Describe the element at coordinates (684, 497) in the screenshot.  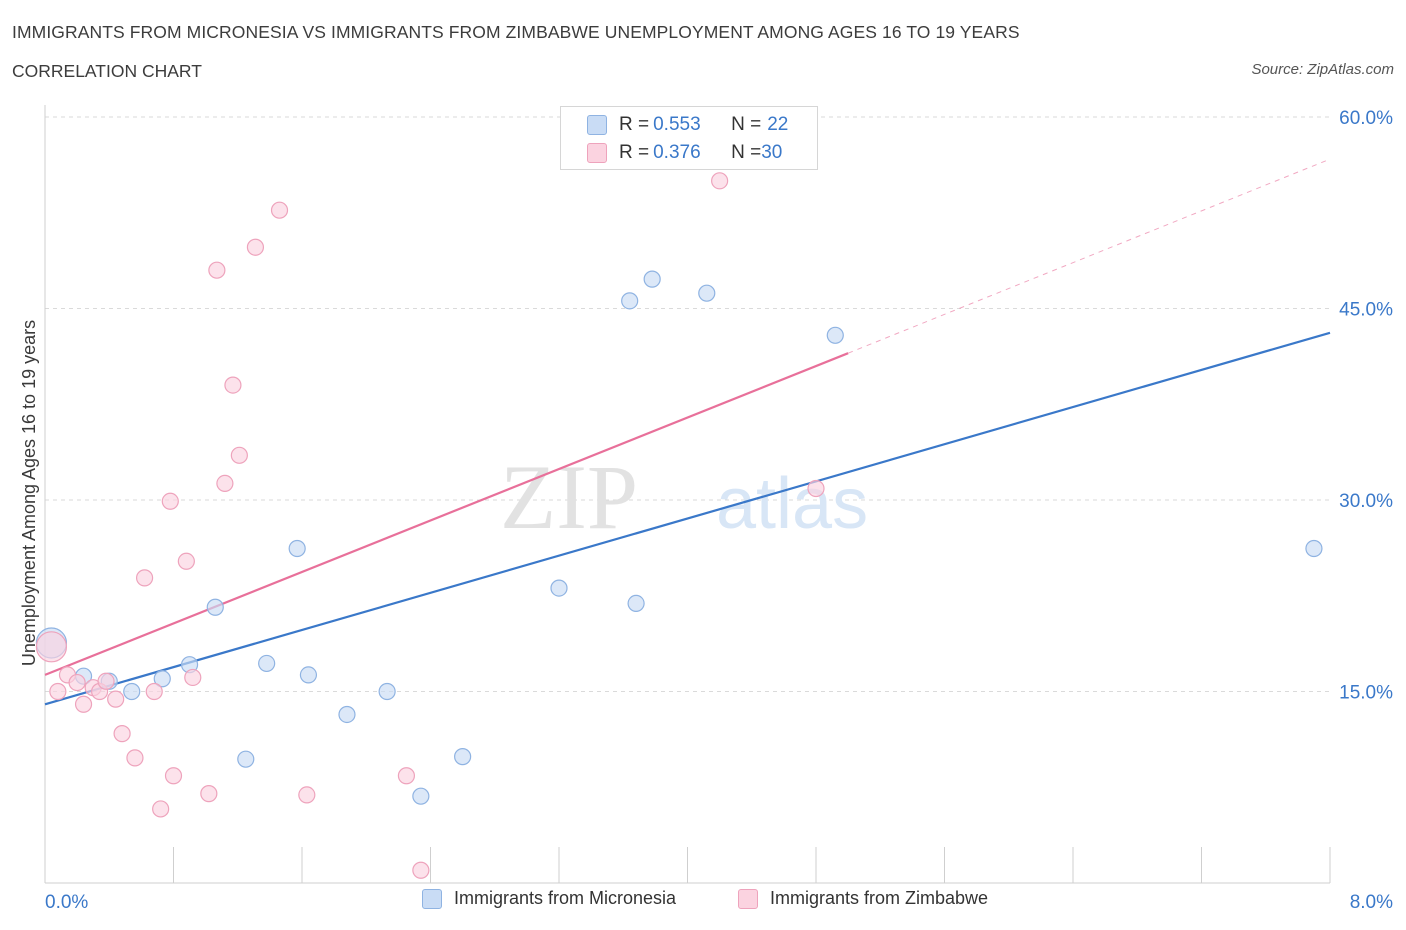
I see `watermark: ZIP atlas` at that location.